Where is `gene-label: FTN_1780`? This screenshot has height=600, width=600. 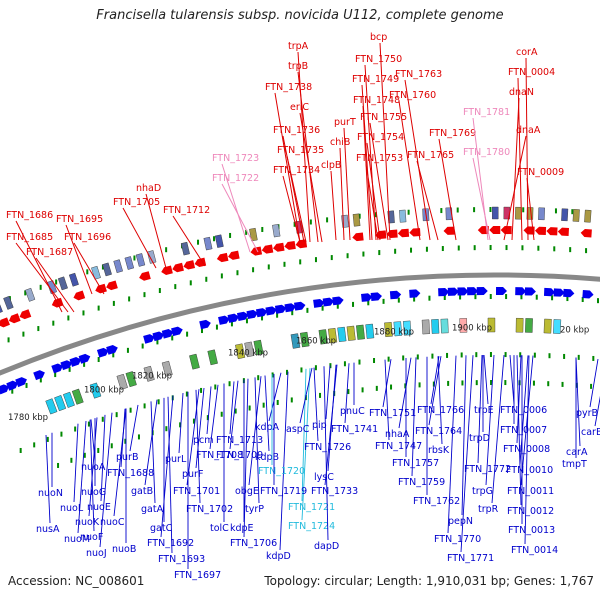
gene-label: FTN_1780 is located at coordinates (486, 152).